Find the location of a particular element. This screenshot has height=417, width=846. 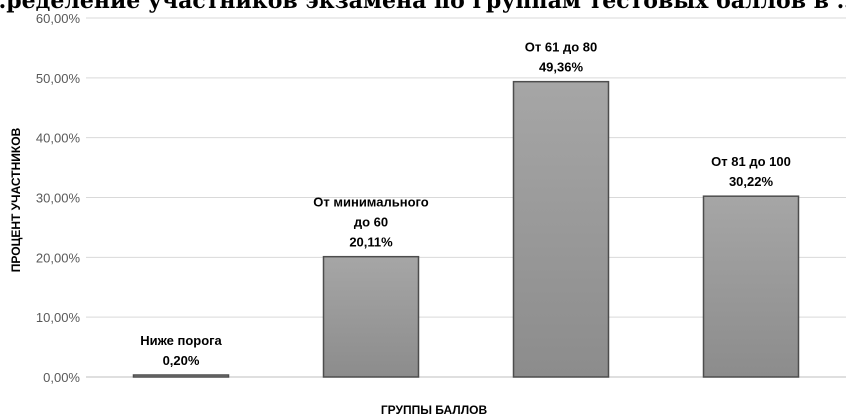

y-tick-label: 50,00% is located at coordinates (58, 78).